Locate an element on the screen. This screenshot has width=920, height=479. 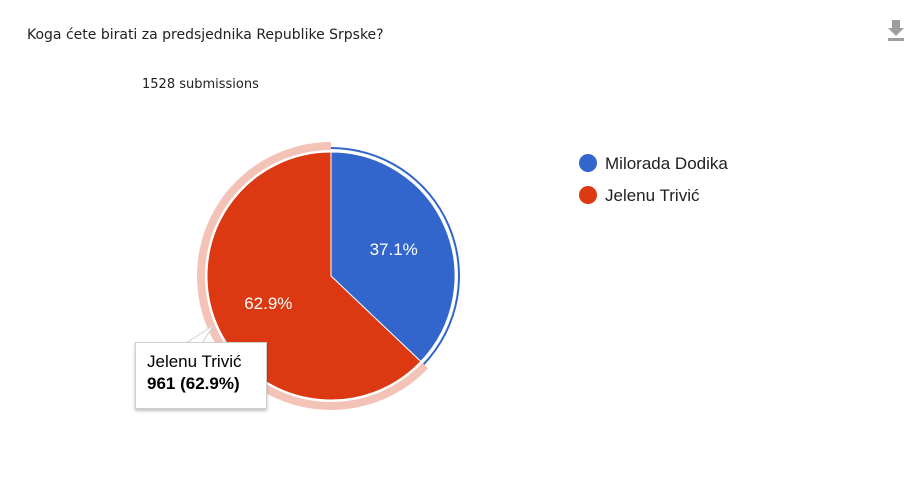
tooltip-series-name: Jelenu Trivić is located at coordinates (194, 361).